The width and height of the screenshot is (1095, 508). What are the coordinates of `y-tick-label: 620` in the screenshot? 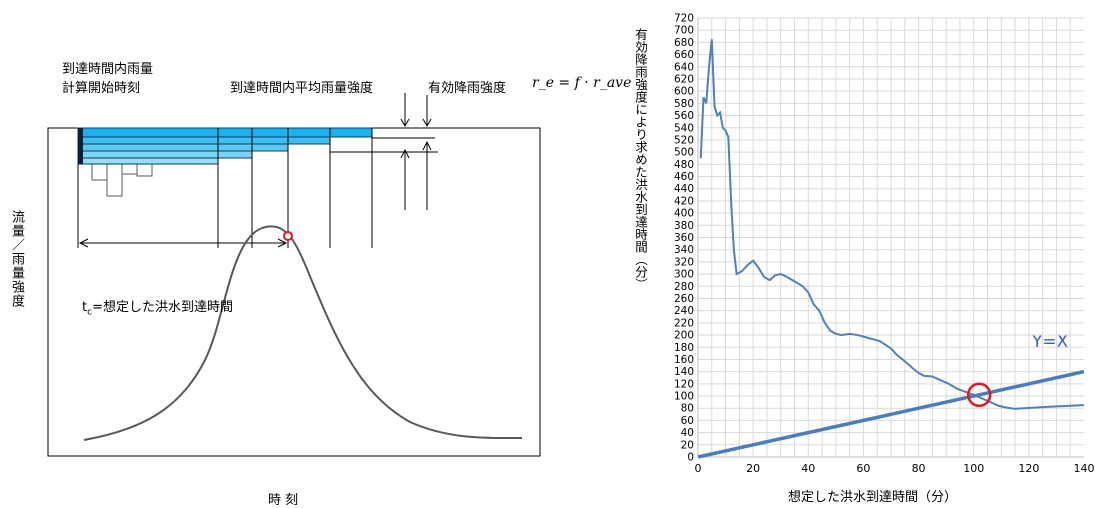 It's located at (684, 79).